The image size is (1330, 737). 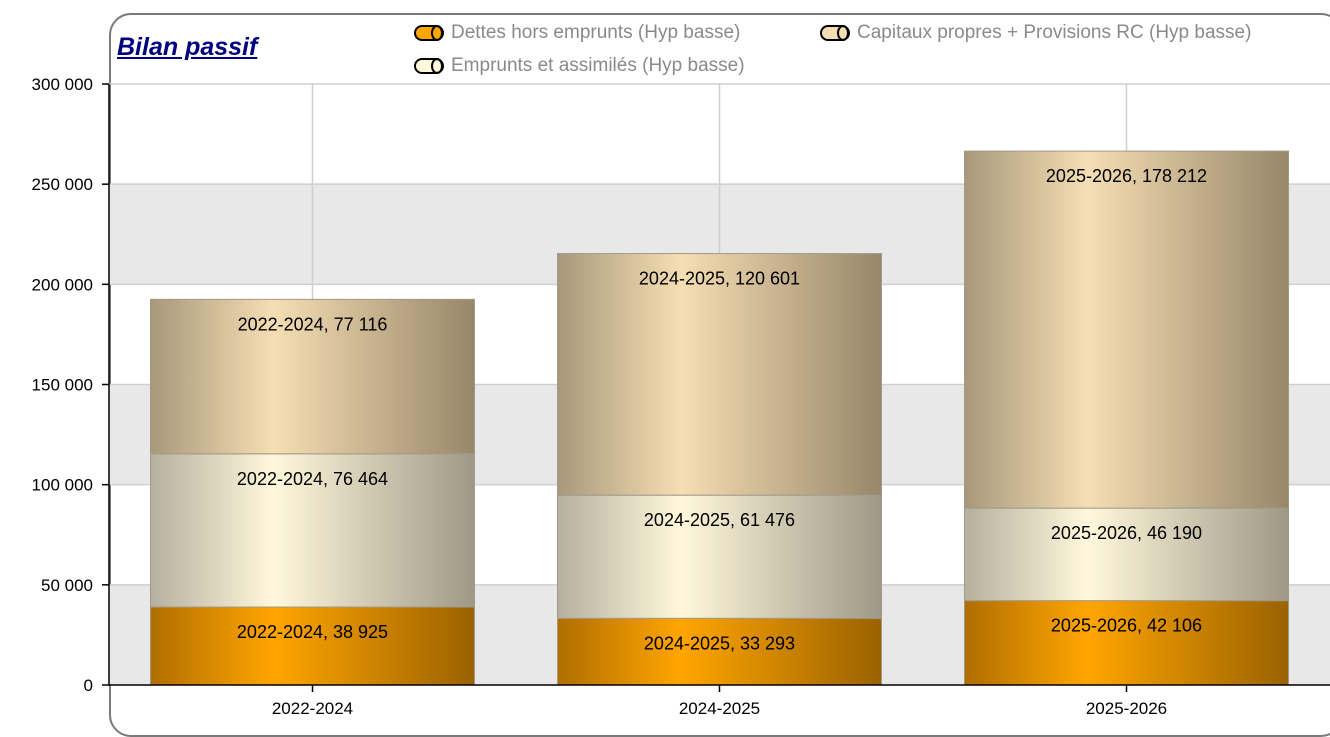 What do you see at coordinates (62, 485) in the screenshot?
I see `y-tick-label: 100 000` at bounding box center [62, 485].